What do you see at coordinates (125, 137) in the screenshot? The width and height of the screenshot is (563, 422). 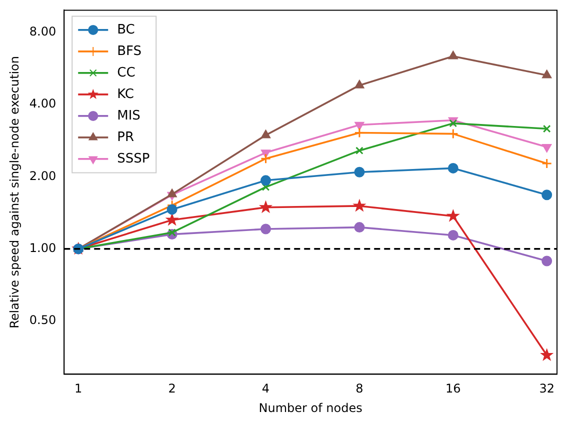 I see `legend-label: PR` at bounding box center [125, 137].